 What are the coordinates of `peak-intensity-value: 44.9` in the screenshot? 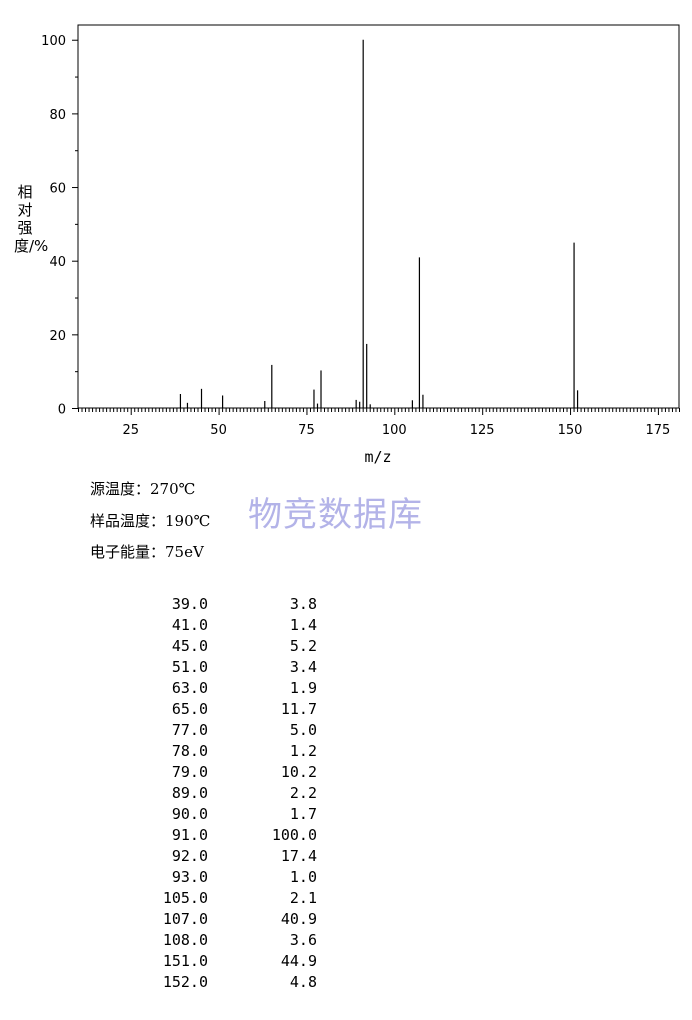 It's located at (298, 961).